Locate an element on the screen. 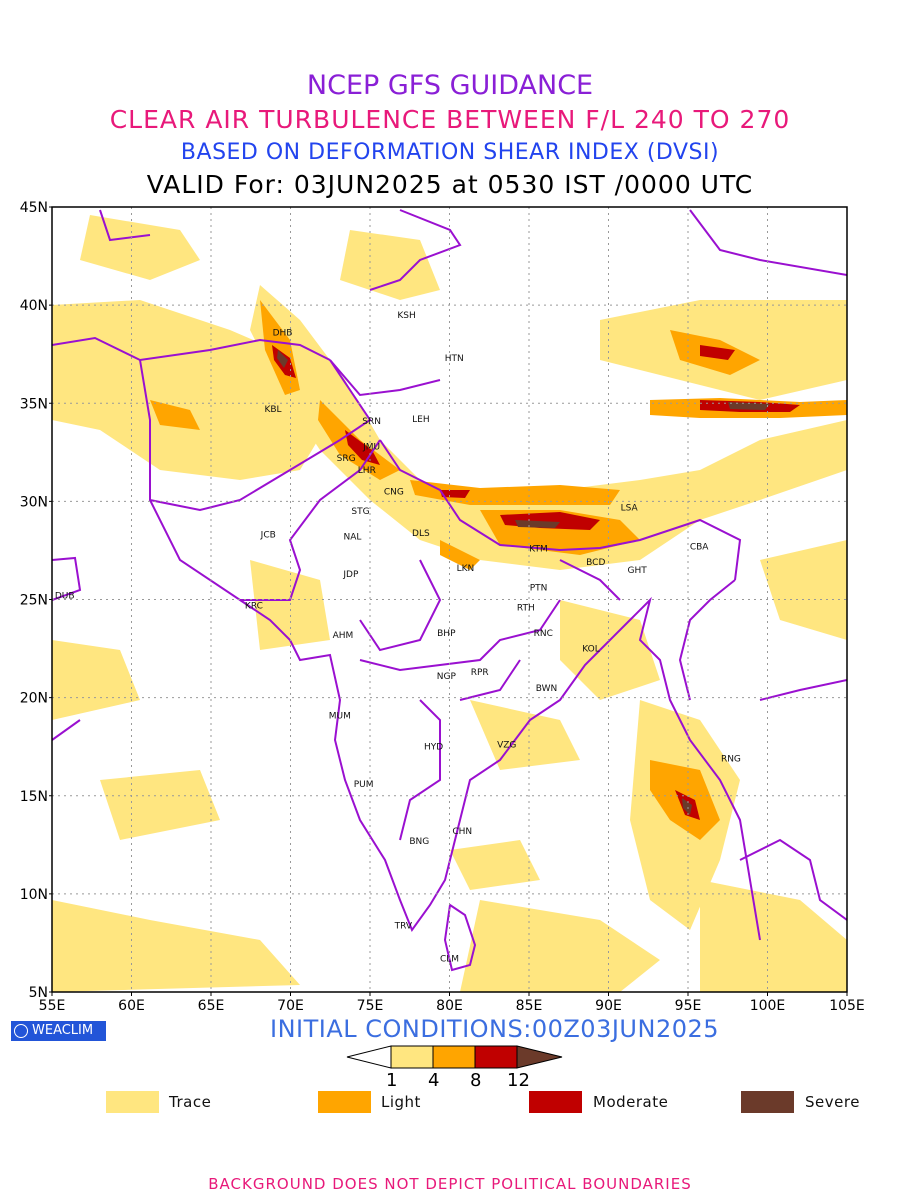 The height and width of the screenshot is (1200, 900). colorbar-segment-light is located at coordinates (454, 1057).